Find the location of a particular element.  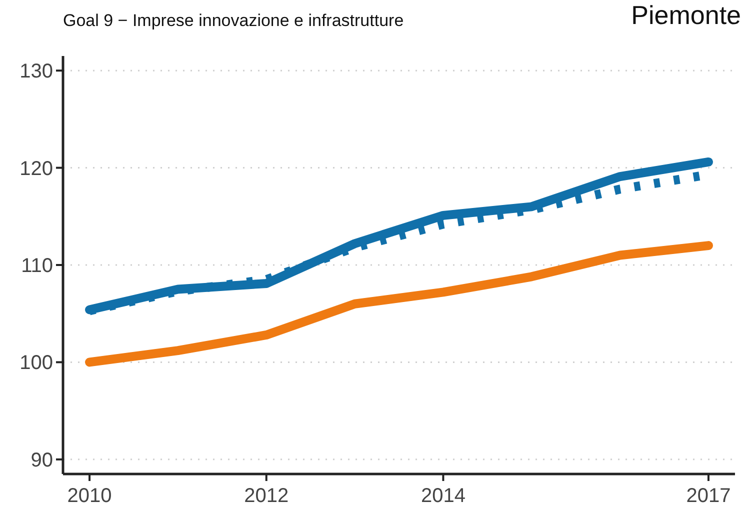

y-tick-label: 100 is located at coordinates (36, 363).